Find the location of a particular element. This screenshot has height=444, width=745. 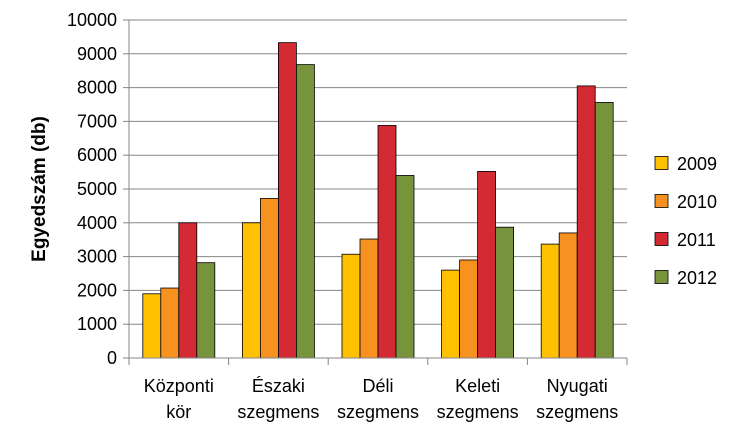

y-tick-label: 3000 is located at coordinates (97, 257).